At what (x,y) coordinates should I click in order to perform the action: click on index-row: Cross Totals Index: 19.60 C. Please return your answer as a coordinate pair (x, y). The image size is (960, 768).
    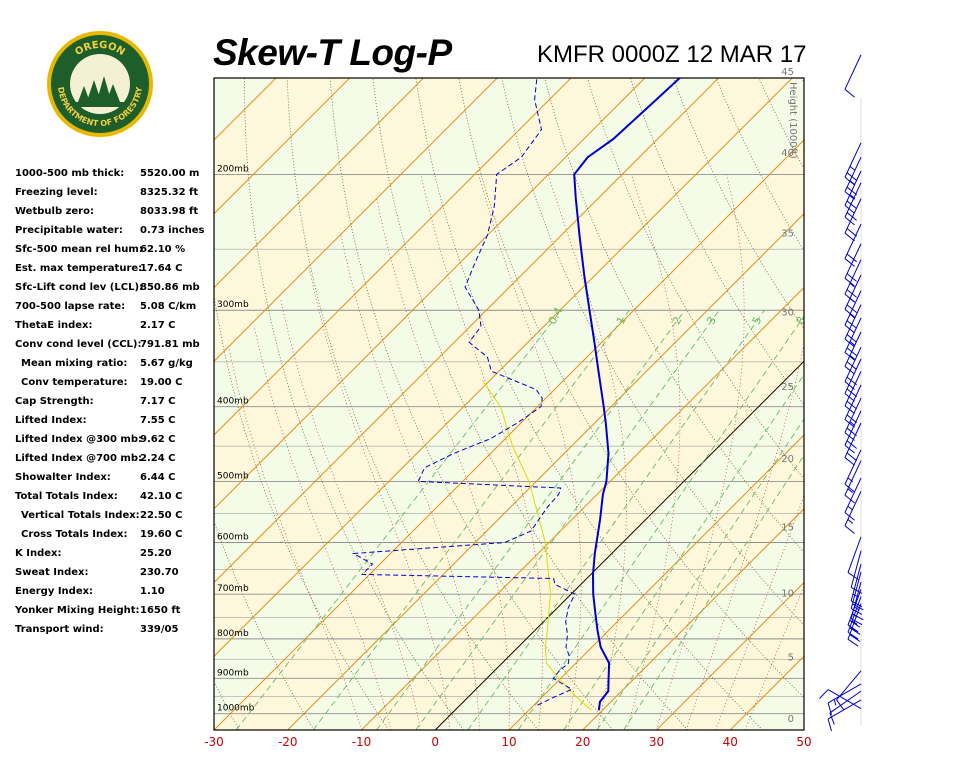
    Looking at the image, I should click on (115, 538).